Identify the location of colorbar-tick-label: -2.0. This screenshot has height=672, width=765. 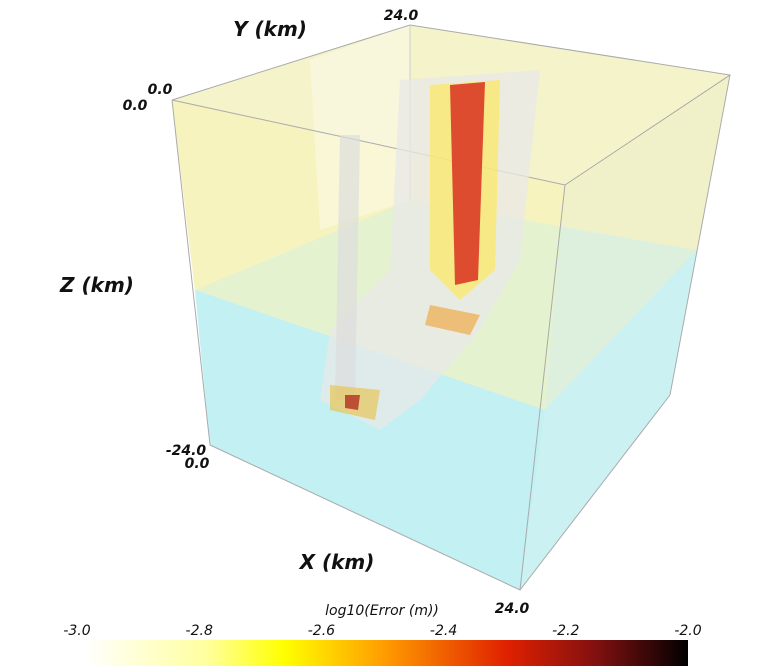
(687, 631).